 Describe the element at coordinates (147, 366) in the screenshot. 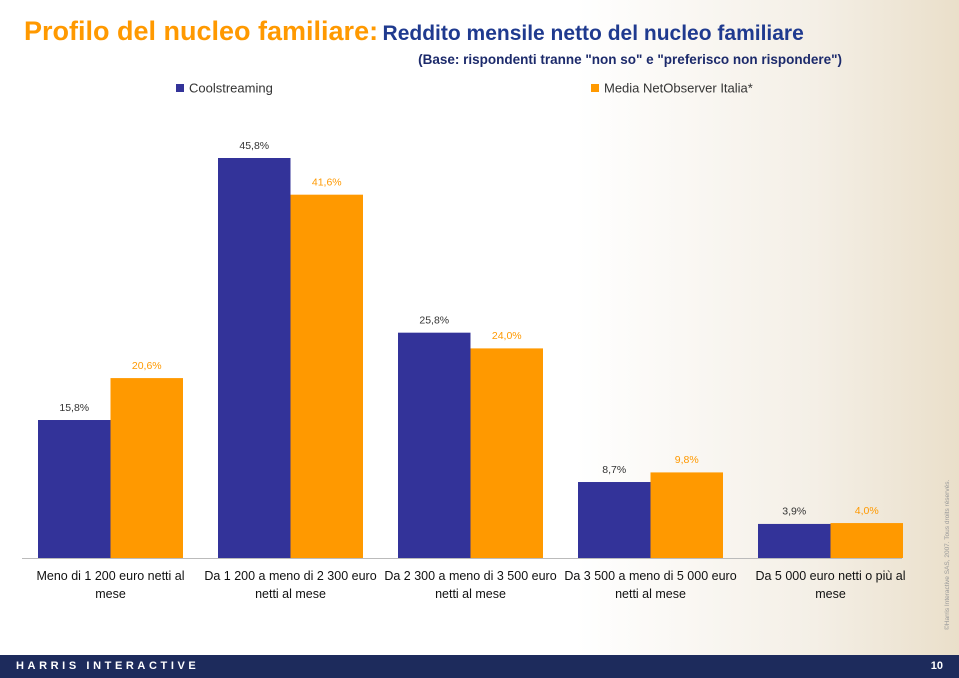

I see `value-label: 20,6%` at that location.